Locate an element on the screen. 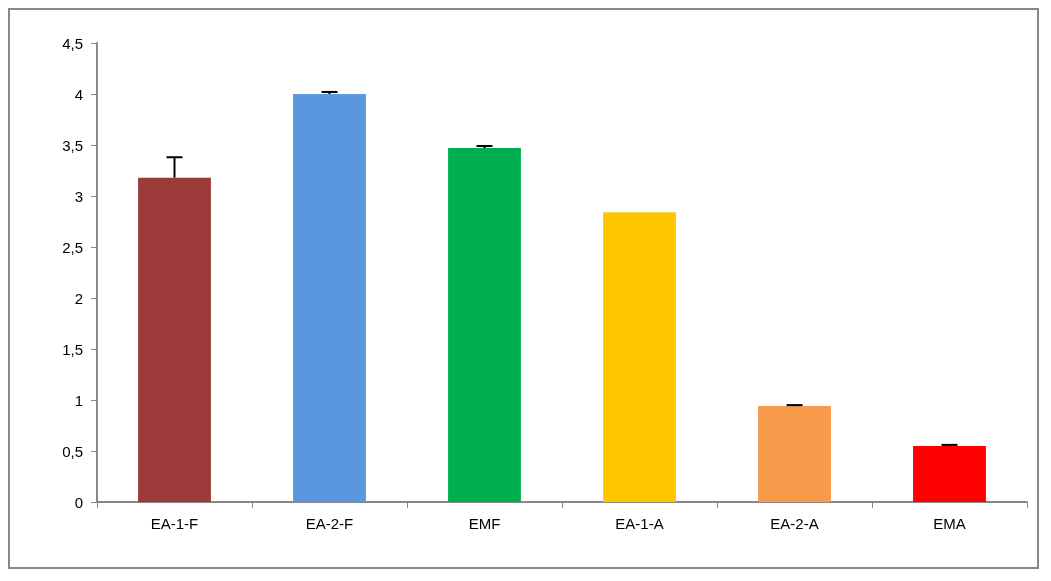 The height and width of the screenshot is (581, 1051). y-tick-label: 0,5 is located at coordinates (72, 451).